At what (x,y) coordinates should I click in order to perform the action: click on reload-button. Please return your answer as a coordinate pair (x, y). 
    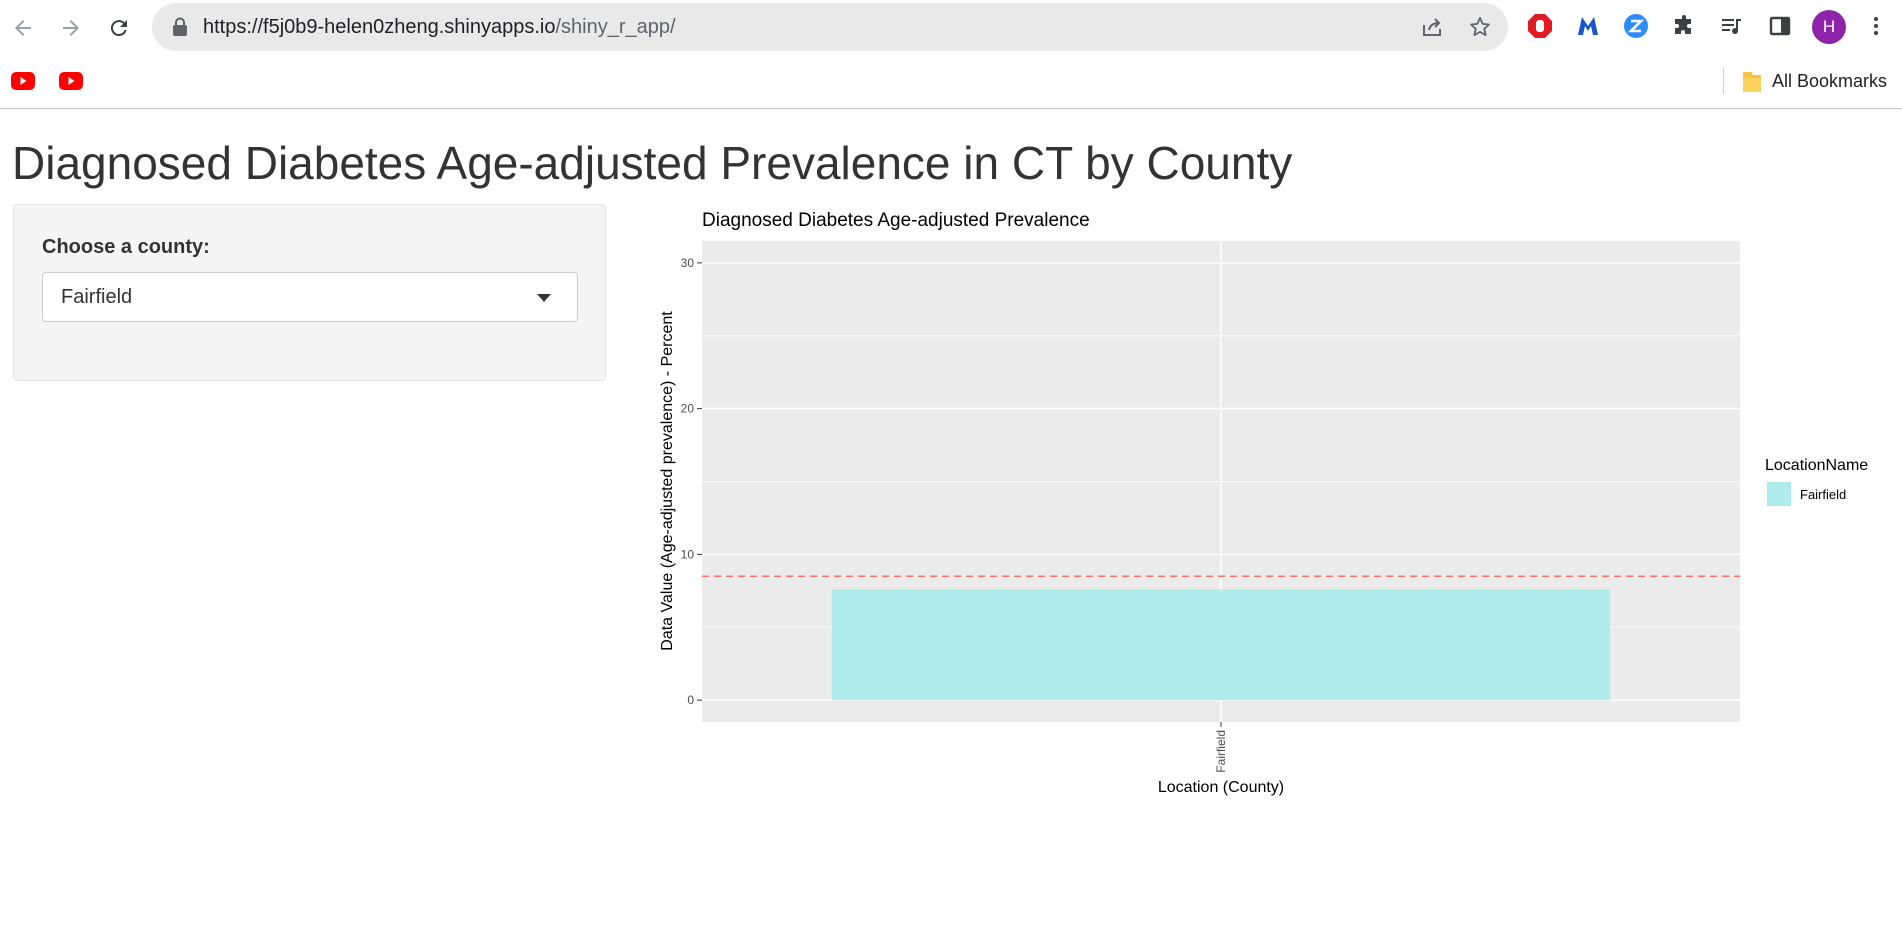
    Looking at the image, I should click on (119, 28).